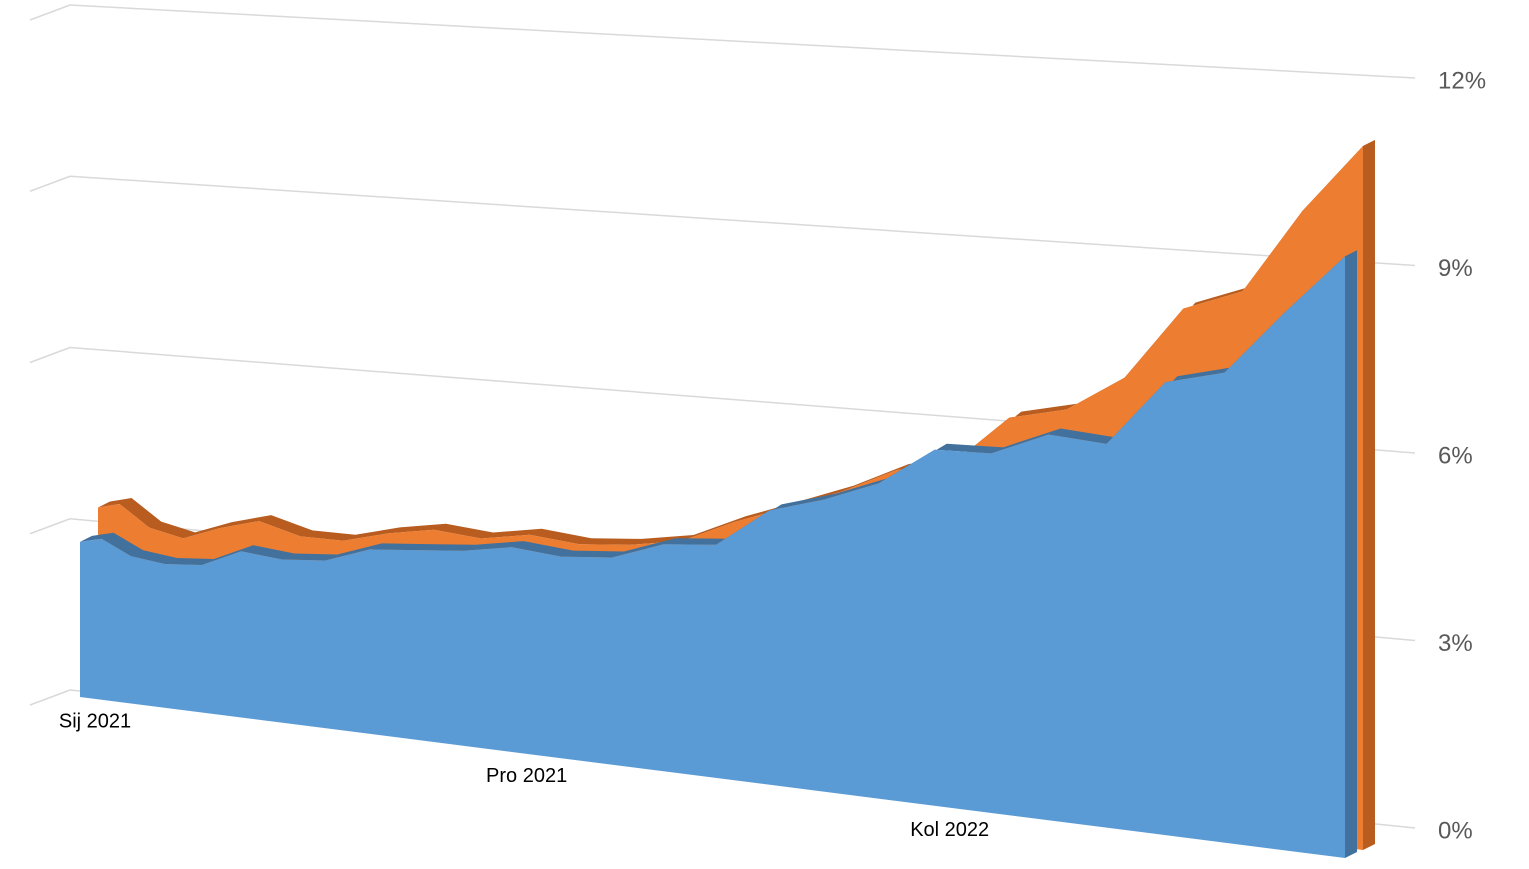  I want to click on y-tick-label: 6%, so click(1455, 455).